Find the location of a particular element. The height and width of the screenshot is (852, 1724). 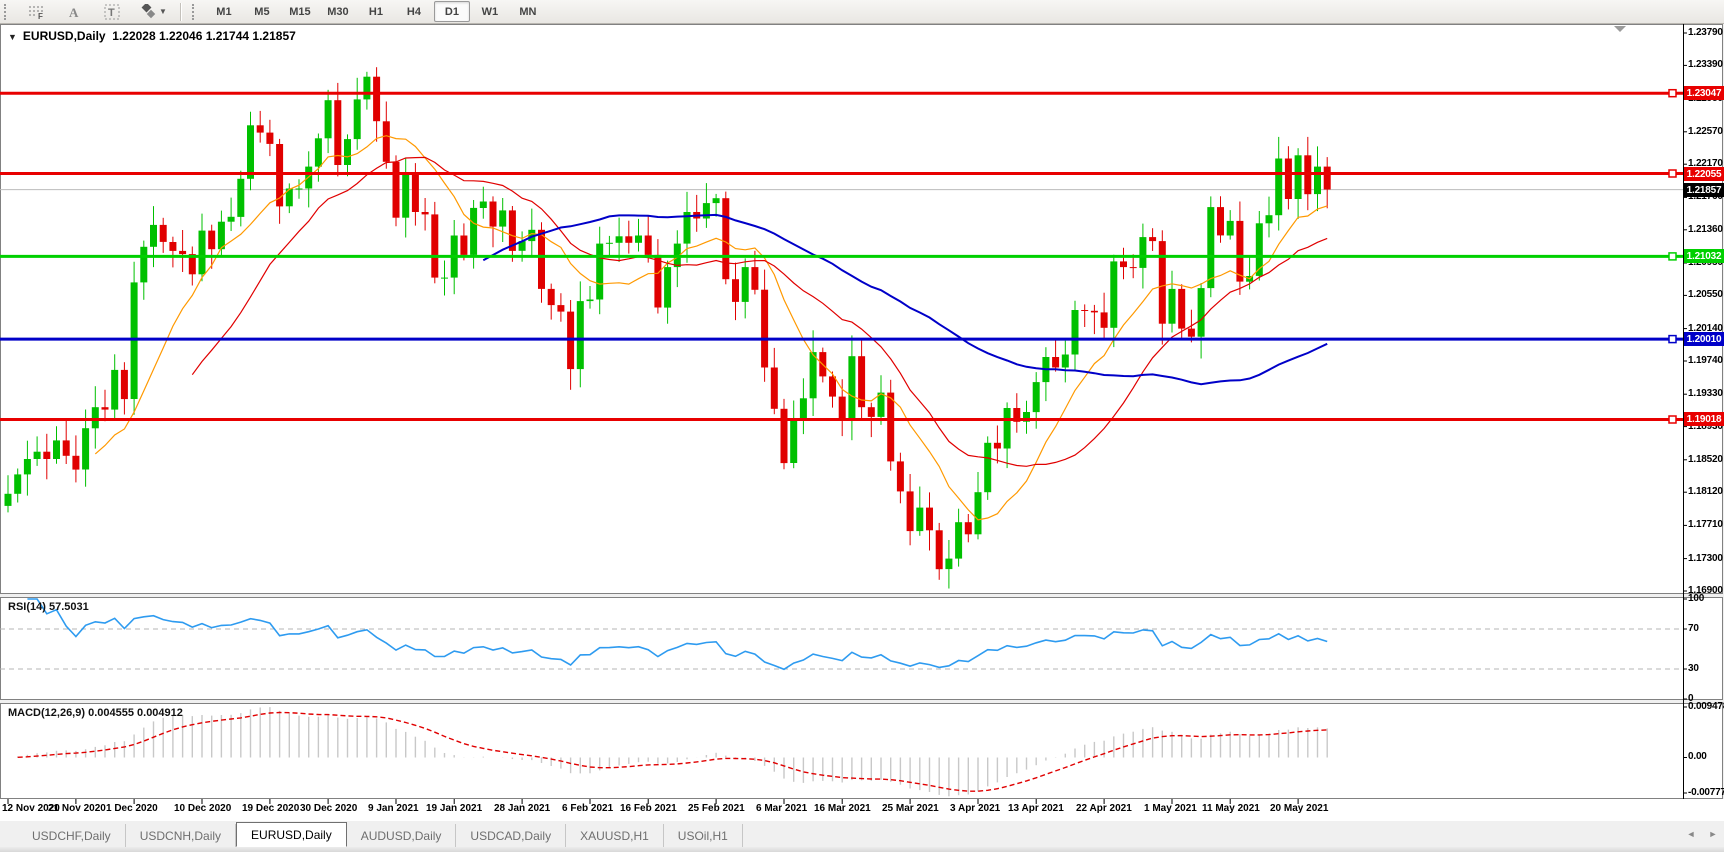

svg-text: A is located at coordinates (74, 12).